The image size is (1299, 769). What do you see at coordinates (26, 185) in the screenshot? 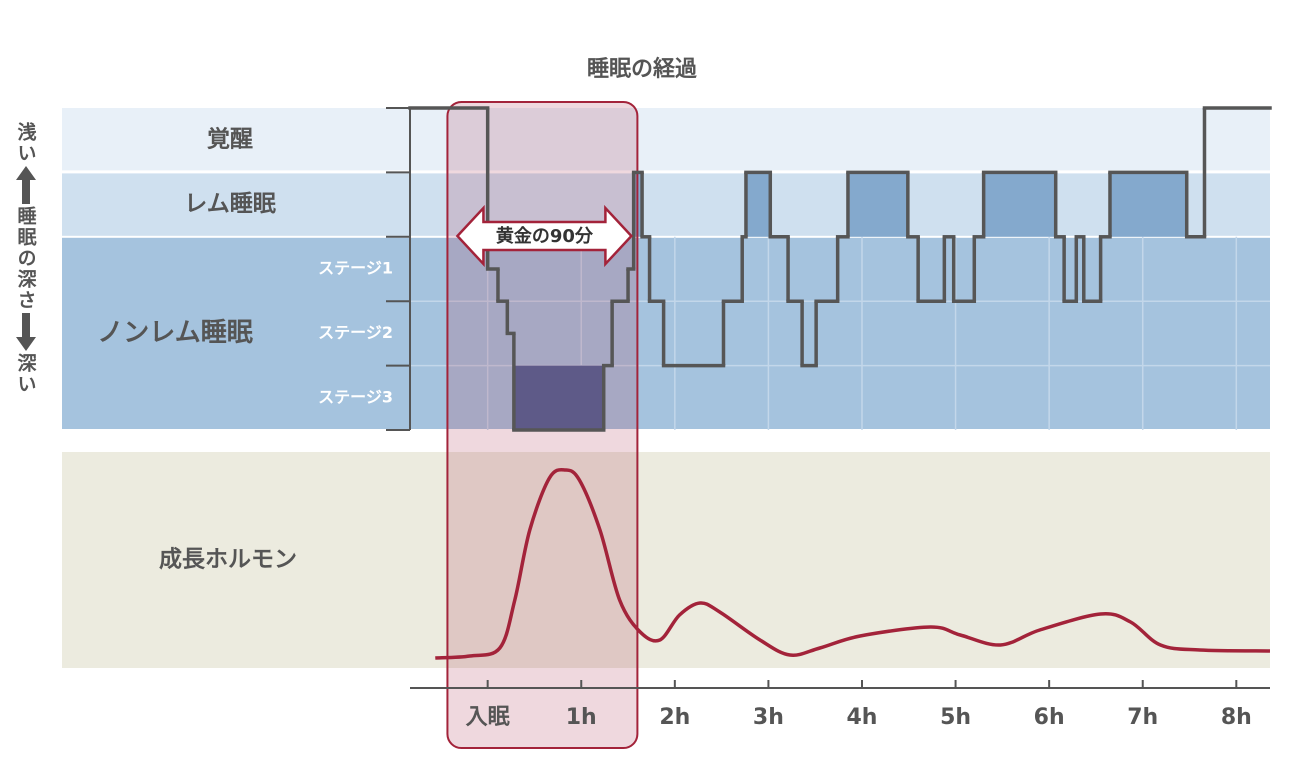
I see `up-arrow` at bounding box center [26, 185].